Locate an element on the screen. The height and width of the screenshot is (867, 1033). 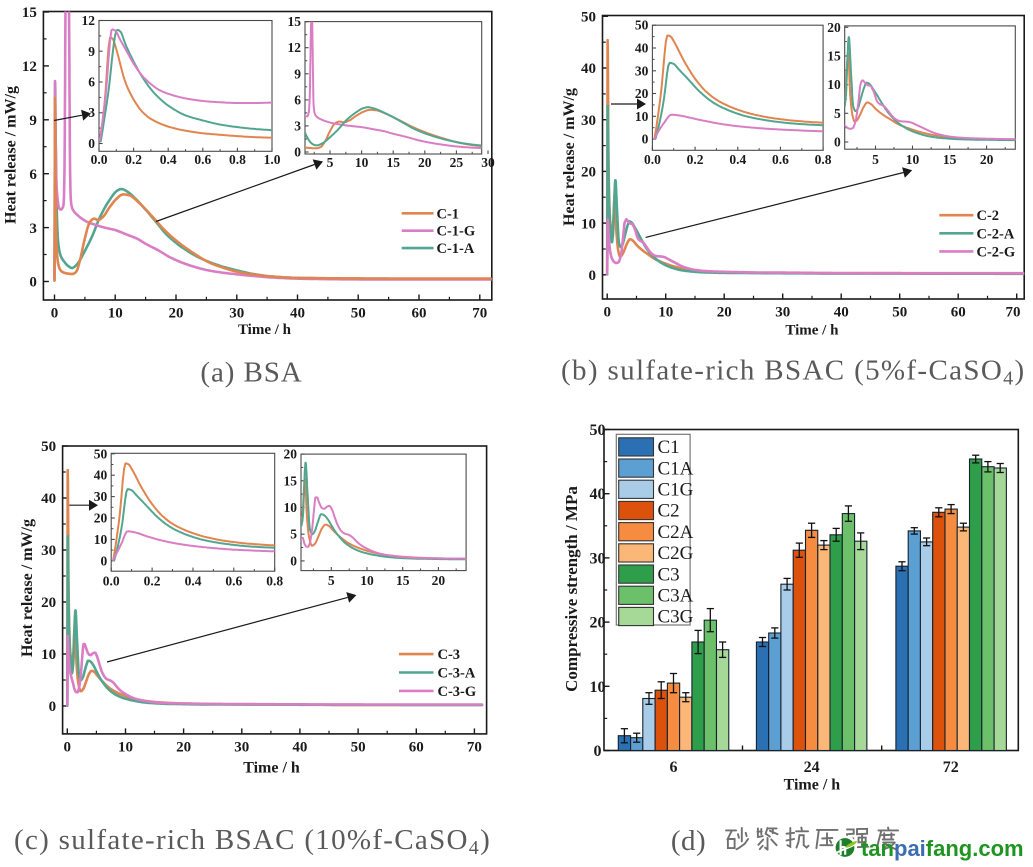
svg-text: C2G is located at coordinates (676, 553).